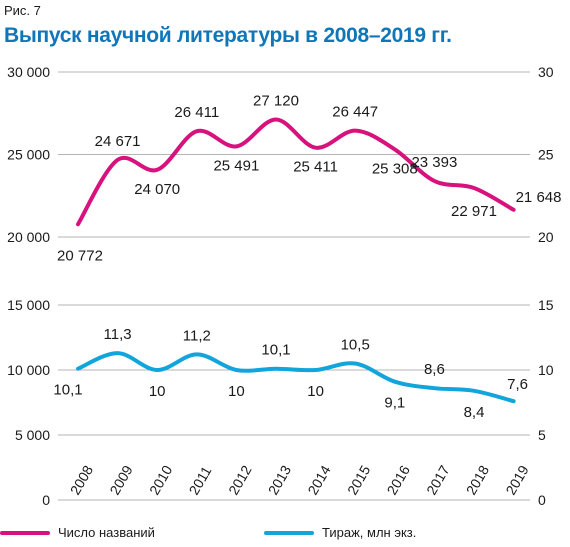 This screenshot has height=547, width=570. Describe the element at coordinates (478, 479) in the screenshot. I see `x-tick-label: 2018` at that location.